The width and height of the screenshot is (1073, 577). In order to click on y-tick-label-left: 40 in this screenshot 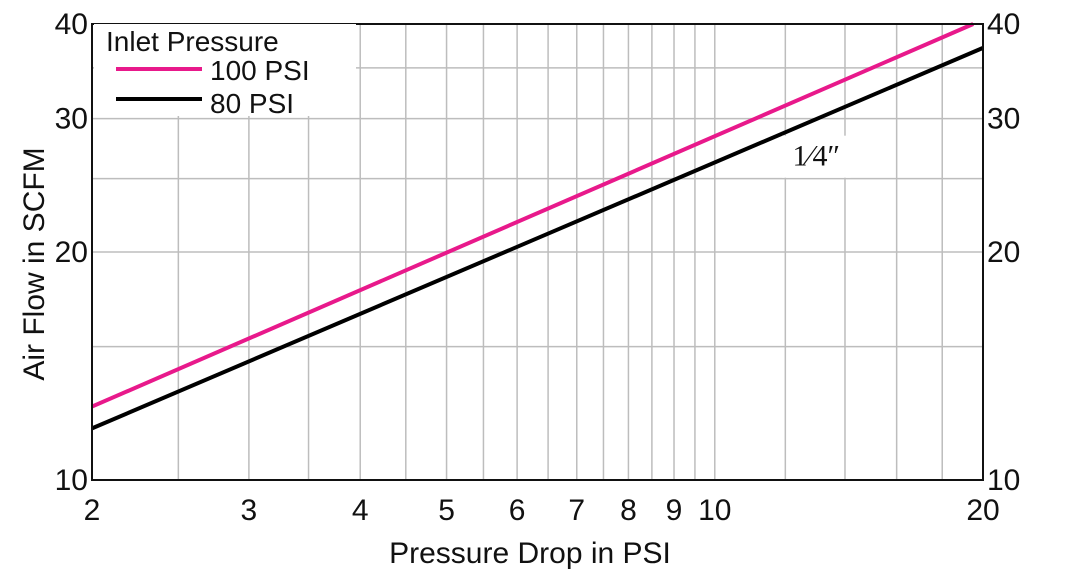, I will do `click(71, 24)`.